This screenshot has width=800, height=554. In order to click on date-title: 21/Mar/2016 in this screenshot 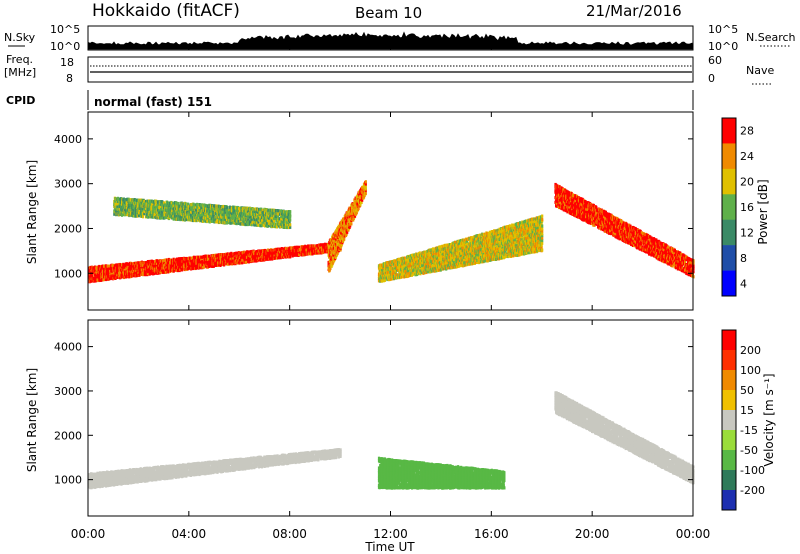, I will do `click(634, 11)`.